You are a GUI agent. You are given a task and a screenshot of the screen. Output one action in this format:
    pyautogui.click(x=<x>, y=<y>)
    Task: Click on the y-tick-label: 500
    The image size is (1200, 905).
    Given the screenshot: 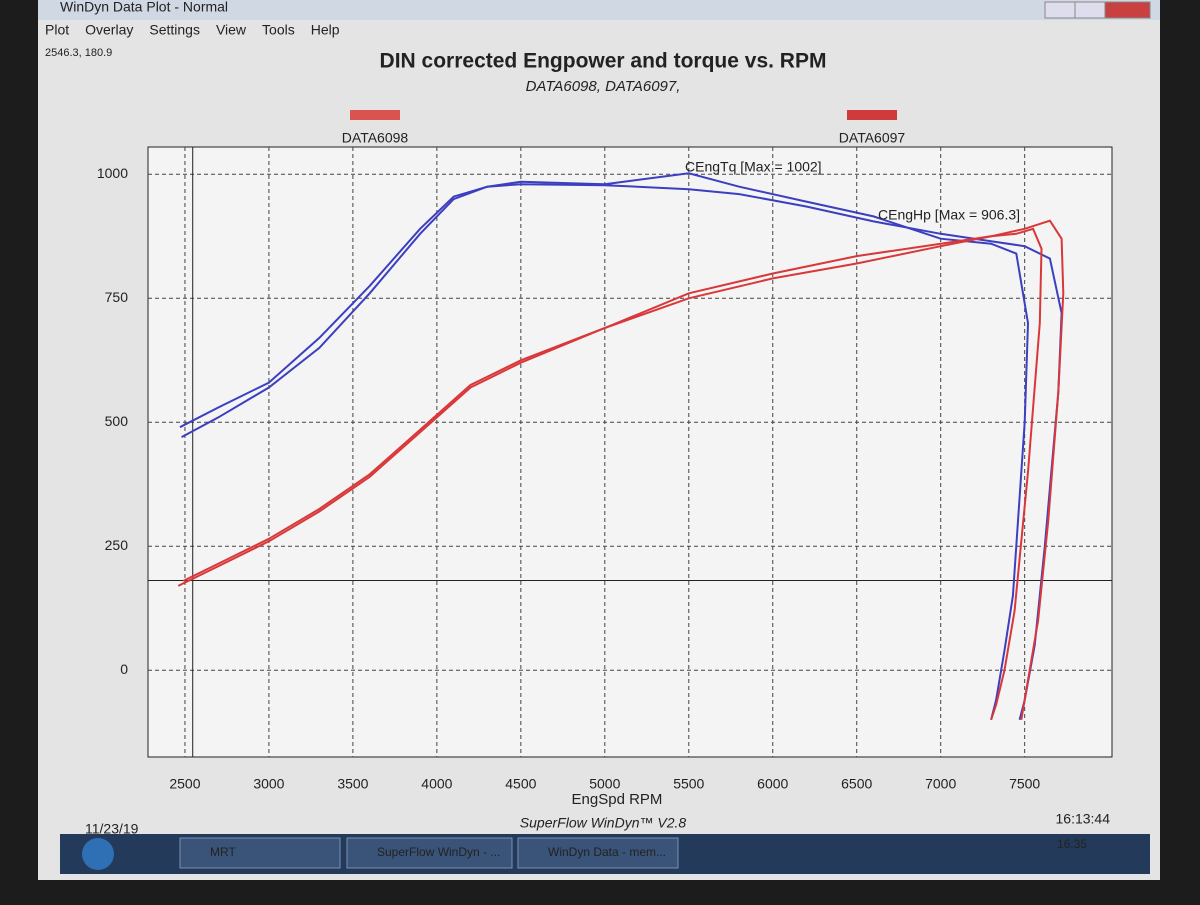 What is the action you would take?
    pyautogui.click(x=117, y=421)
    